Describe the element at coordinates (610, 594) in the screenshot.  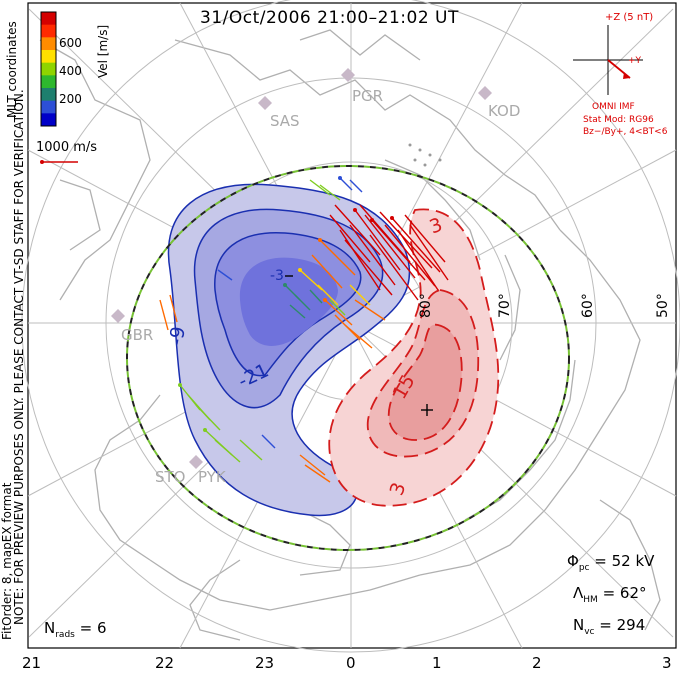
I see `stat-lambda-hm: ΛHM = 62°` at that location.